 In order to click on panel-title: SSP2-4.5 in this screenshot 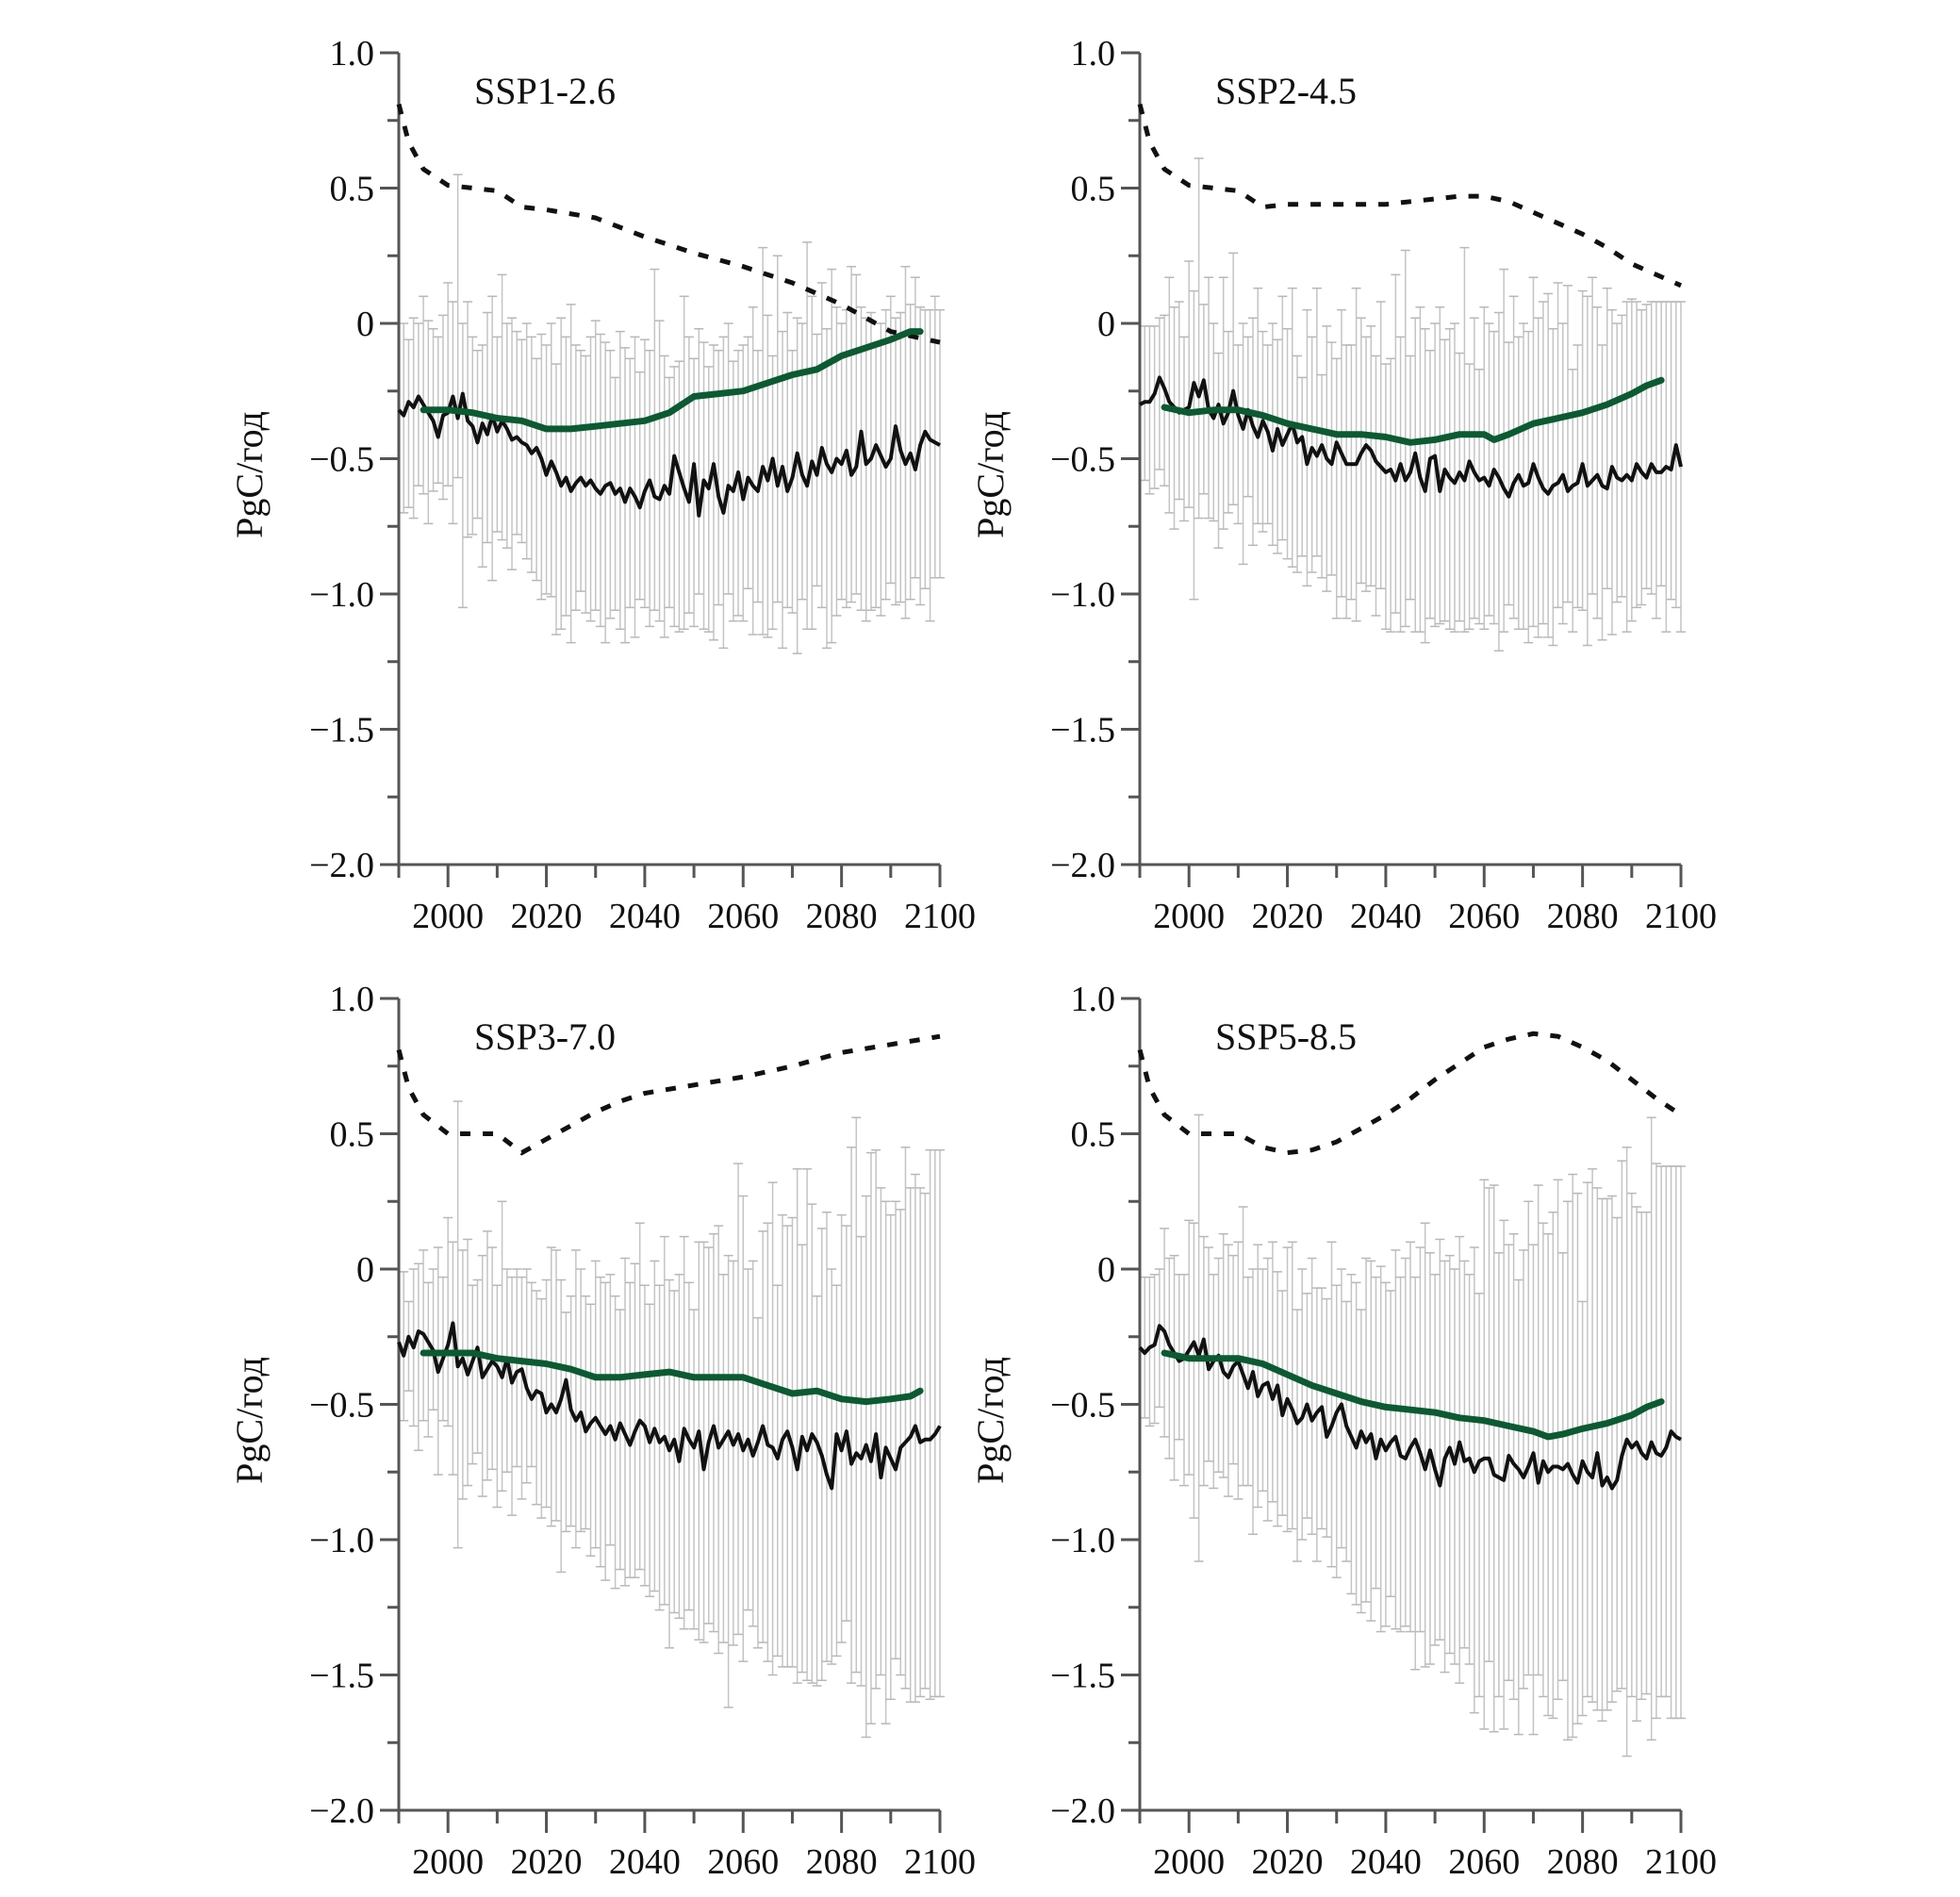, I will do `click(1286, 91)`.